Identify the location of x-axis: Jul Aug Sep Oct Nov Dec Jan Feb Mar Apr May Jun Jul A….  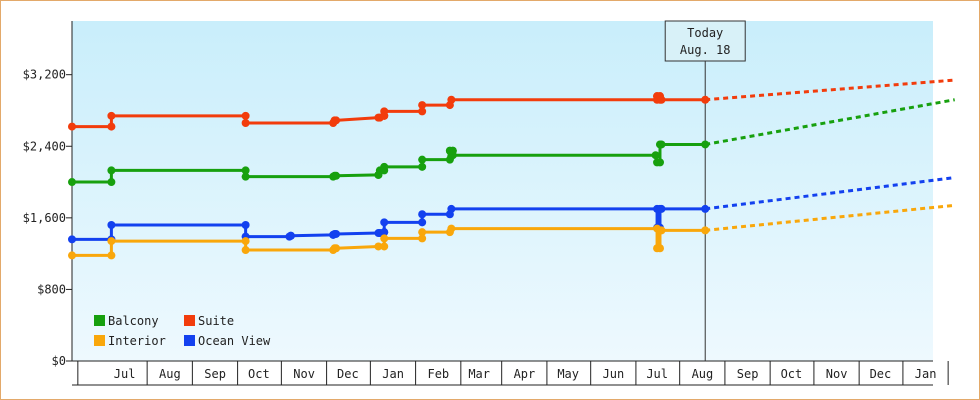
(510, 373).